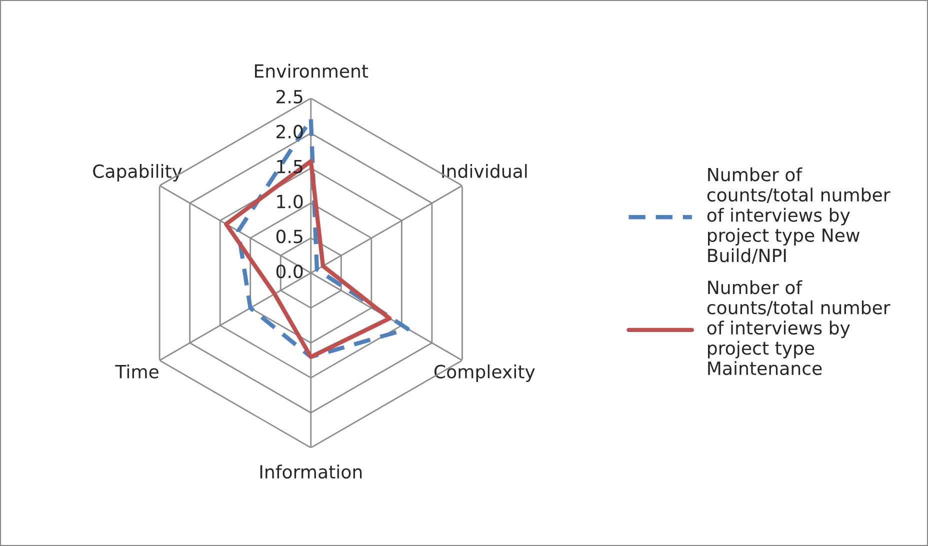 The width and height of the screenshot is (928, 546). What do you see at coordinates (798, 215) in the screenshot?
I see `legend-label: Number of counts/total number of interviews by project type New Build/NPI` at bounding box center [798, 215].